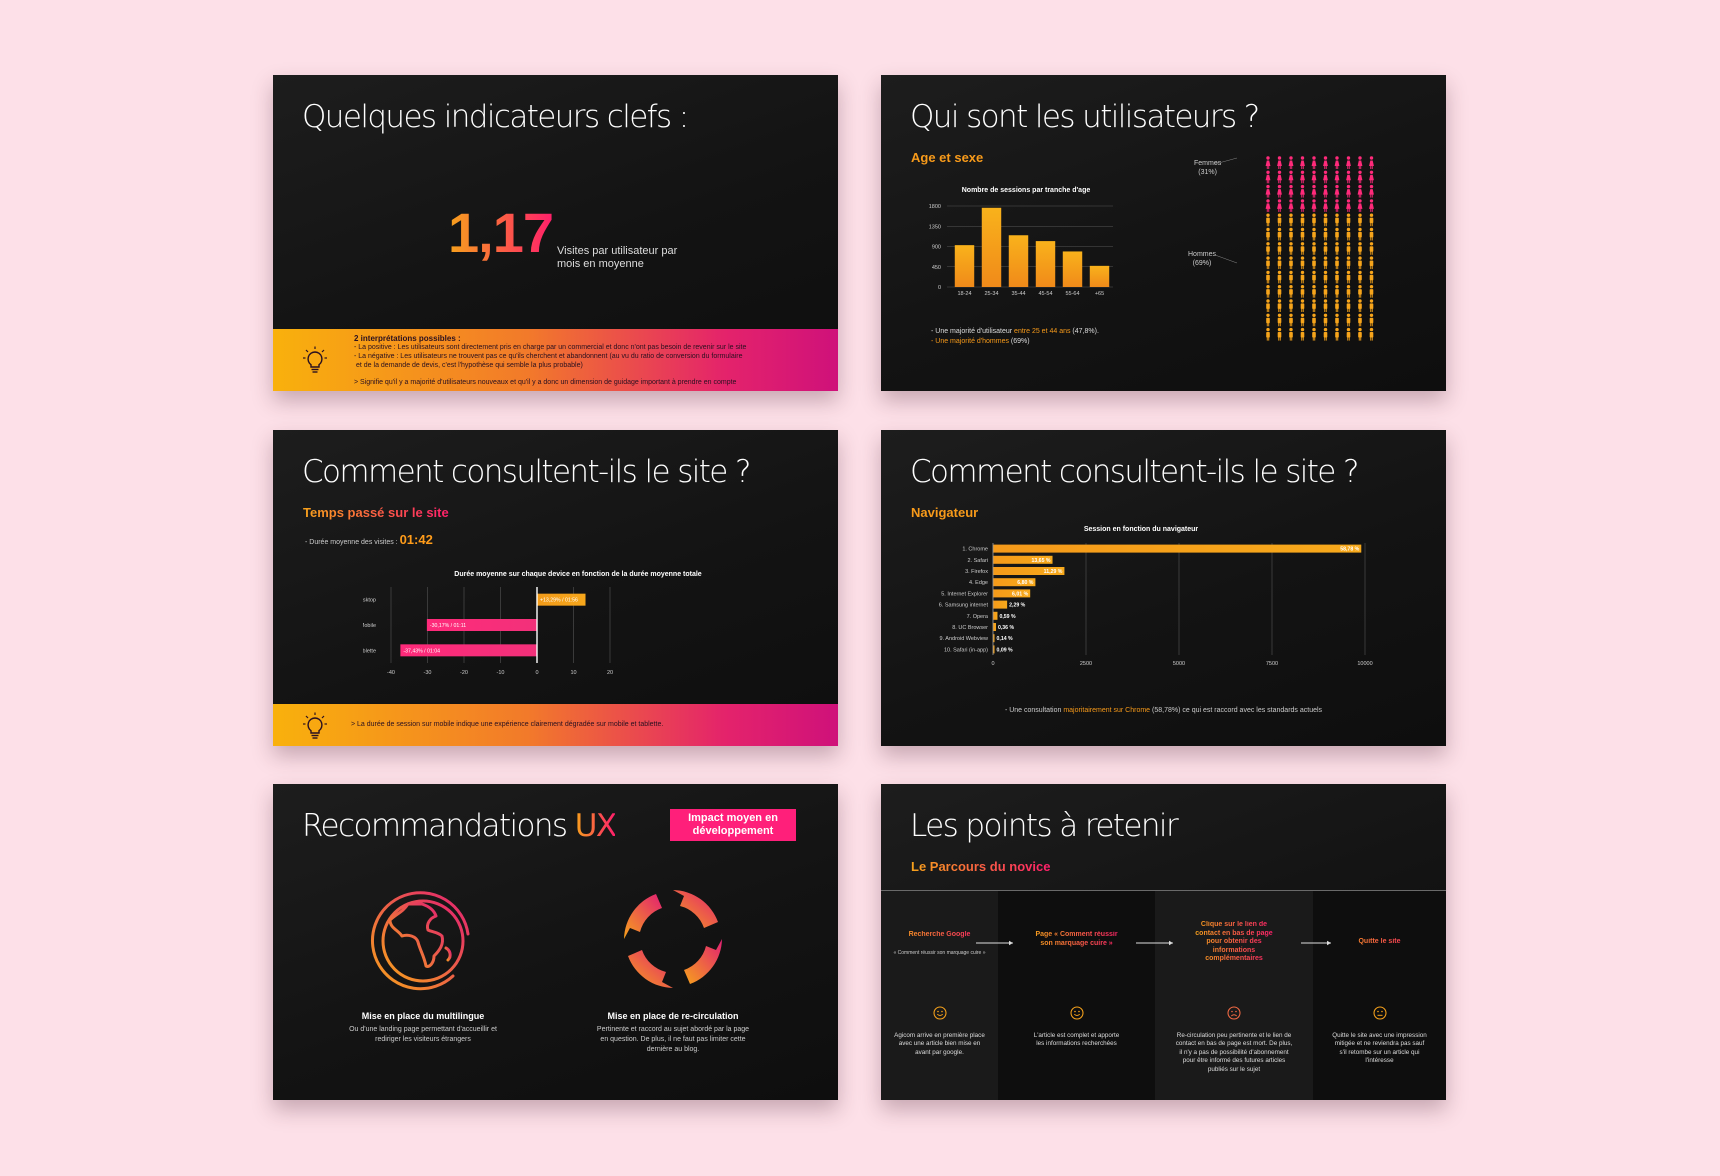 The height and width of the screenshot is (1176, 1720). Describe the element at coordinates (559, 601) in the screenshot. I see `data-label: +13,29% / 01:56` at that location.